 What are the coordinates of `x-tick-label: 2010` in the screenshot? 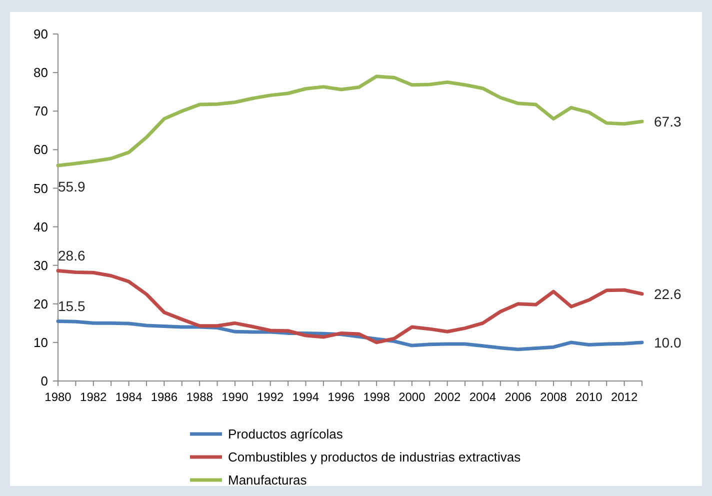 It's located at (589, 397).